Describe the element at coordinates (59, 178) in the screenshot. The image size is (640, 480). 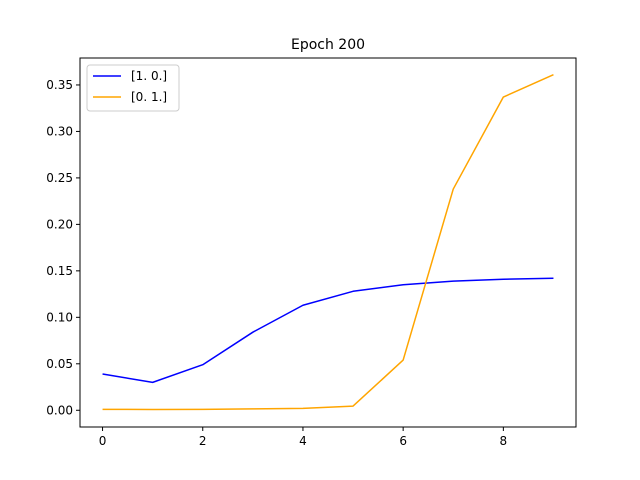
I see `y-tick-label: 0.25` at that location.